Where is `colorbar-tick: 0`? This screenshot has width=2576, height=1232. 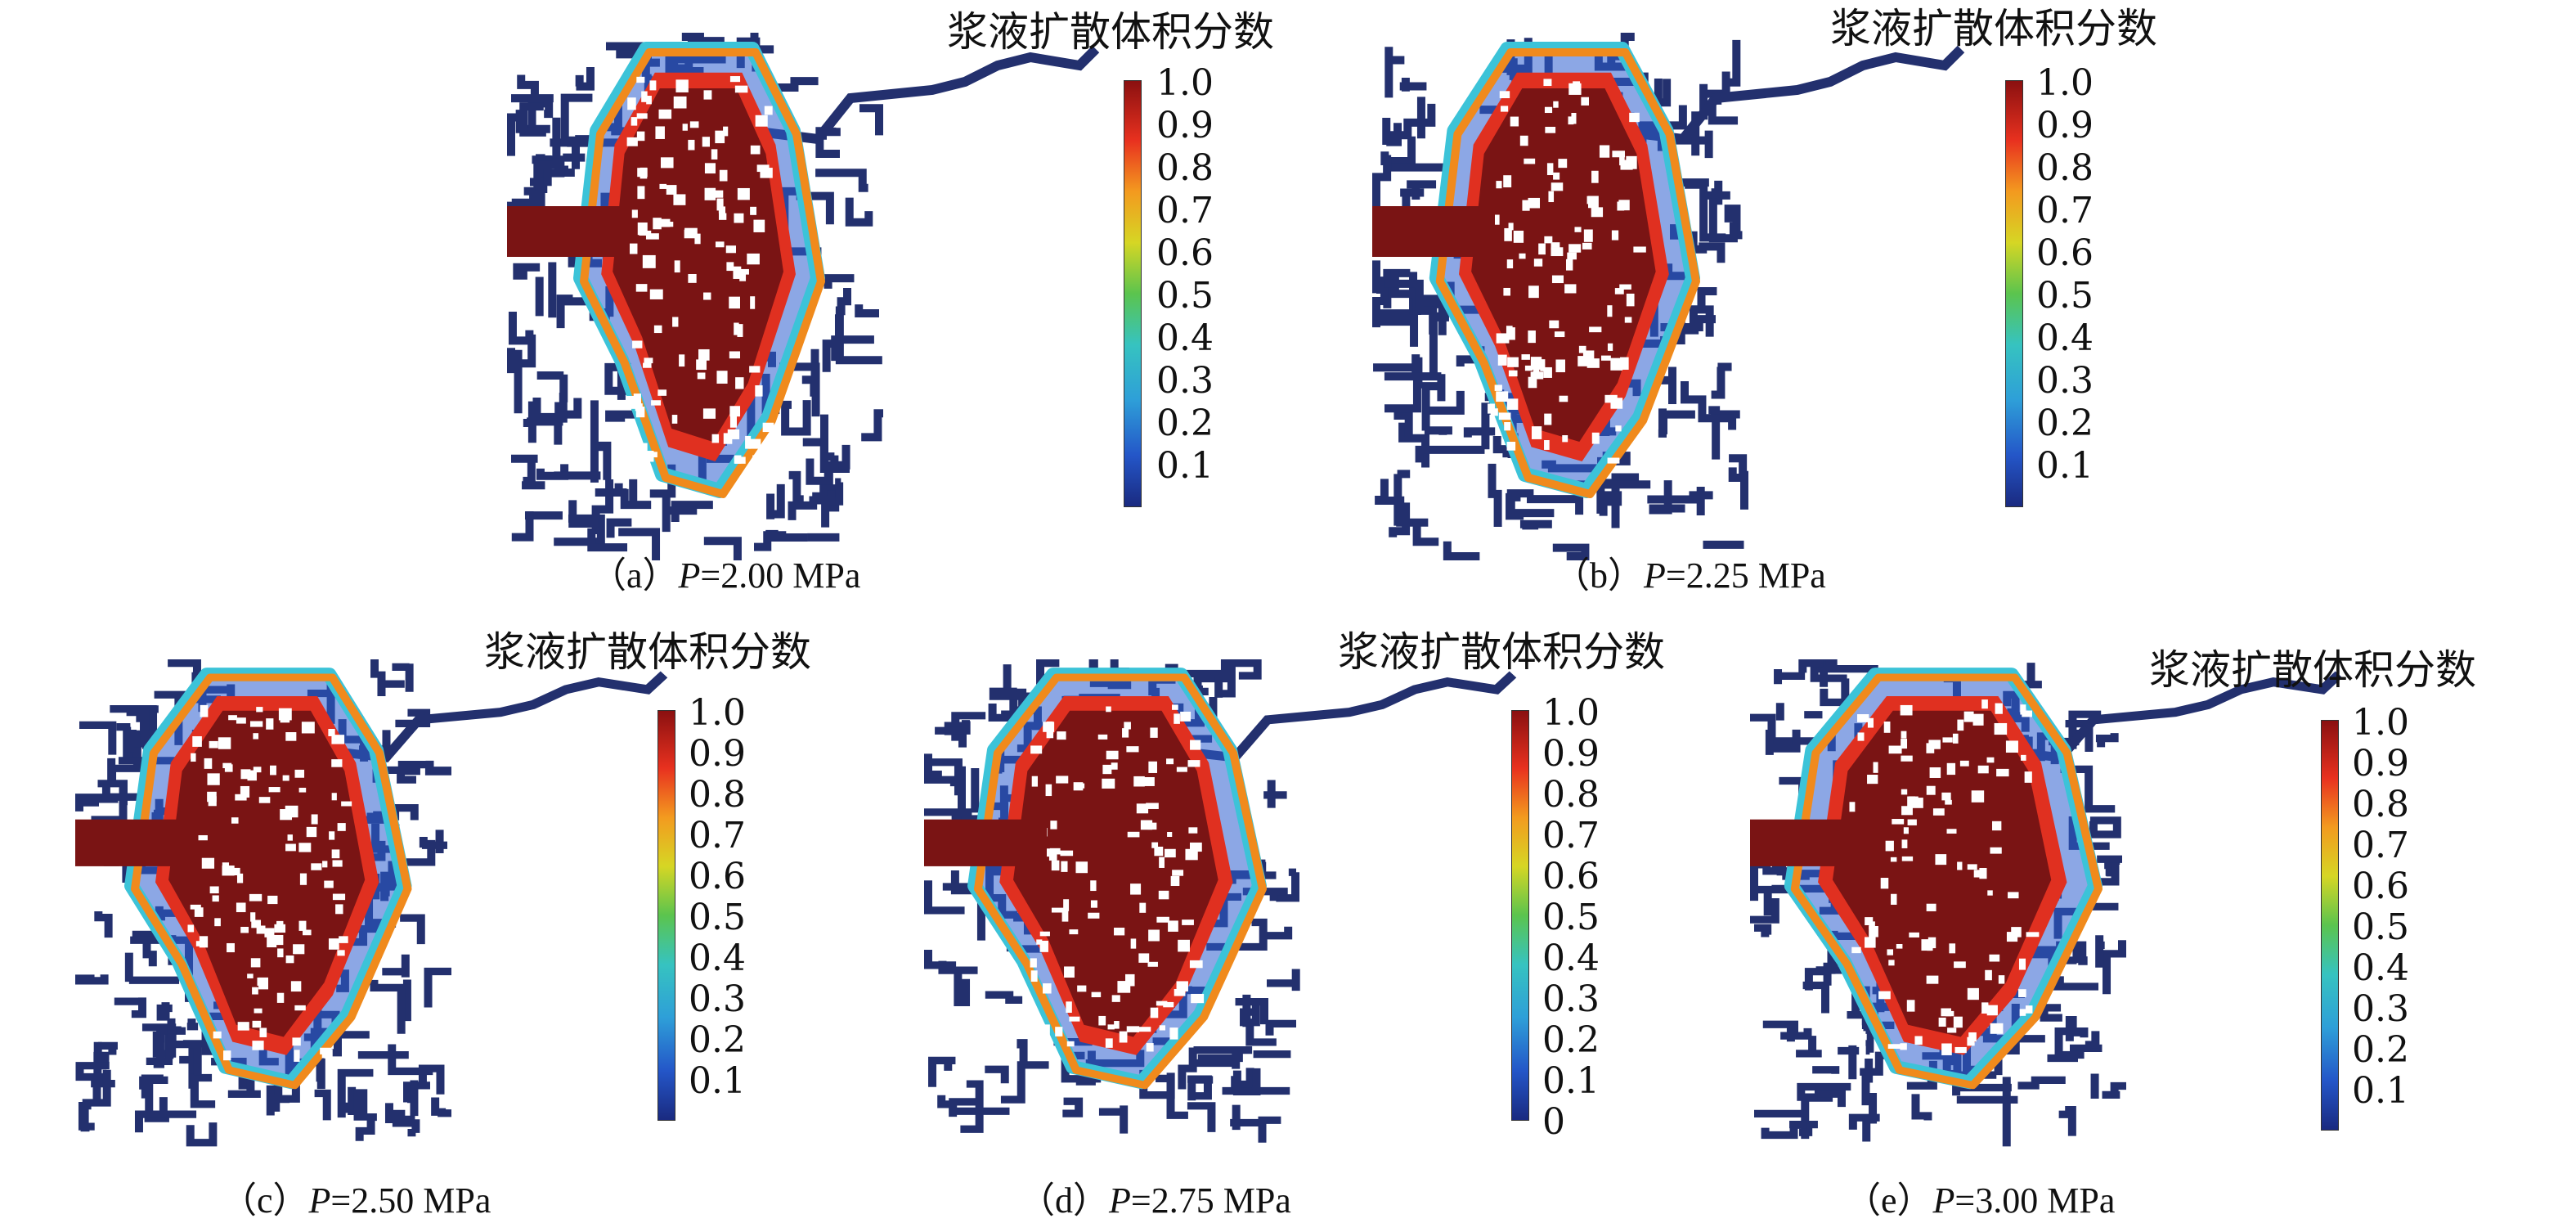
colorbar-tick: 0 is located at coordinates (1553, 1122).